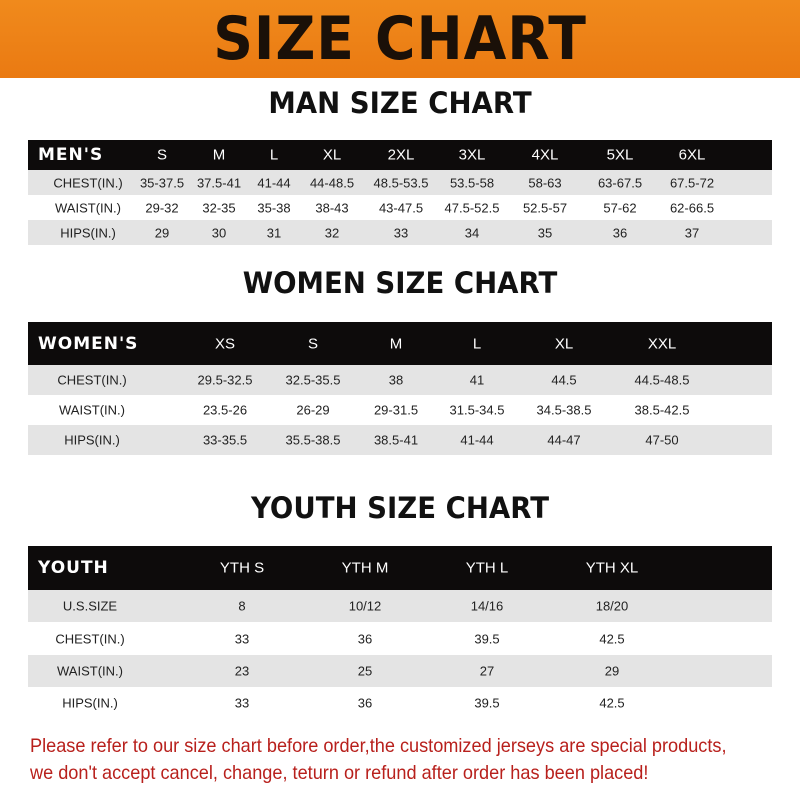  Describe the element at coordinates (219, 207) in the screenshot. I see `table-cell: 32-35` at that location.